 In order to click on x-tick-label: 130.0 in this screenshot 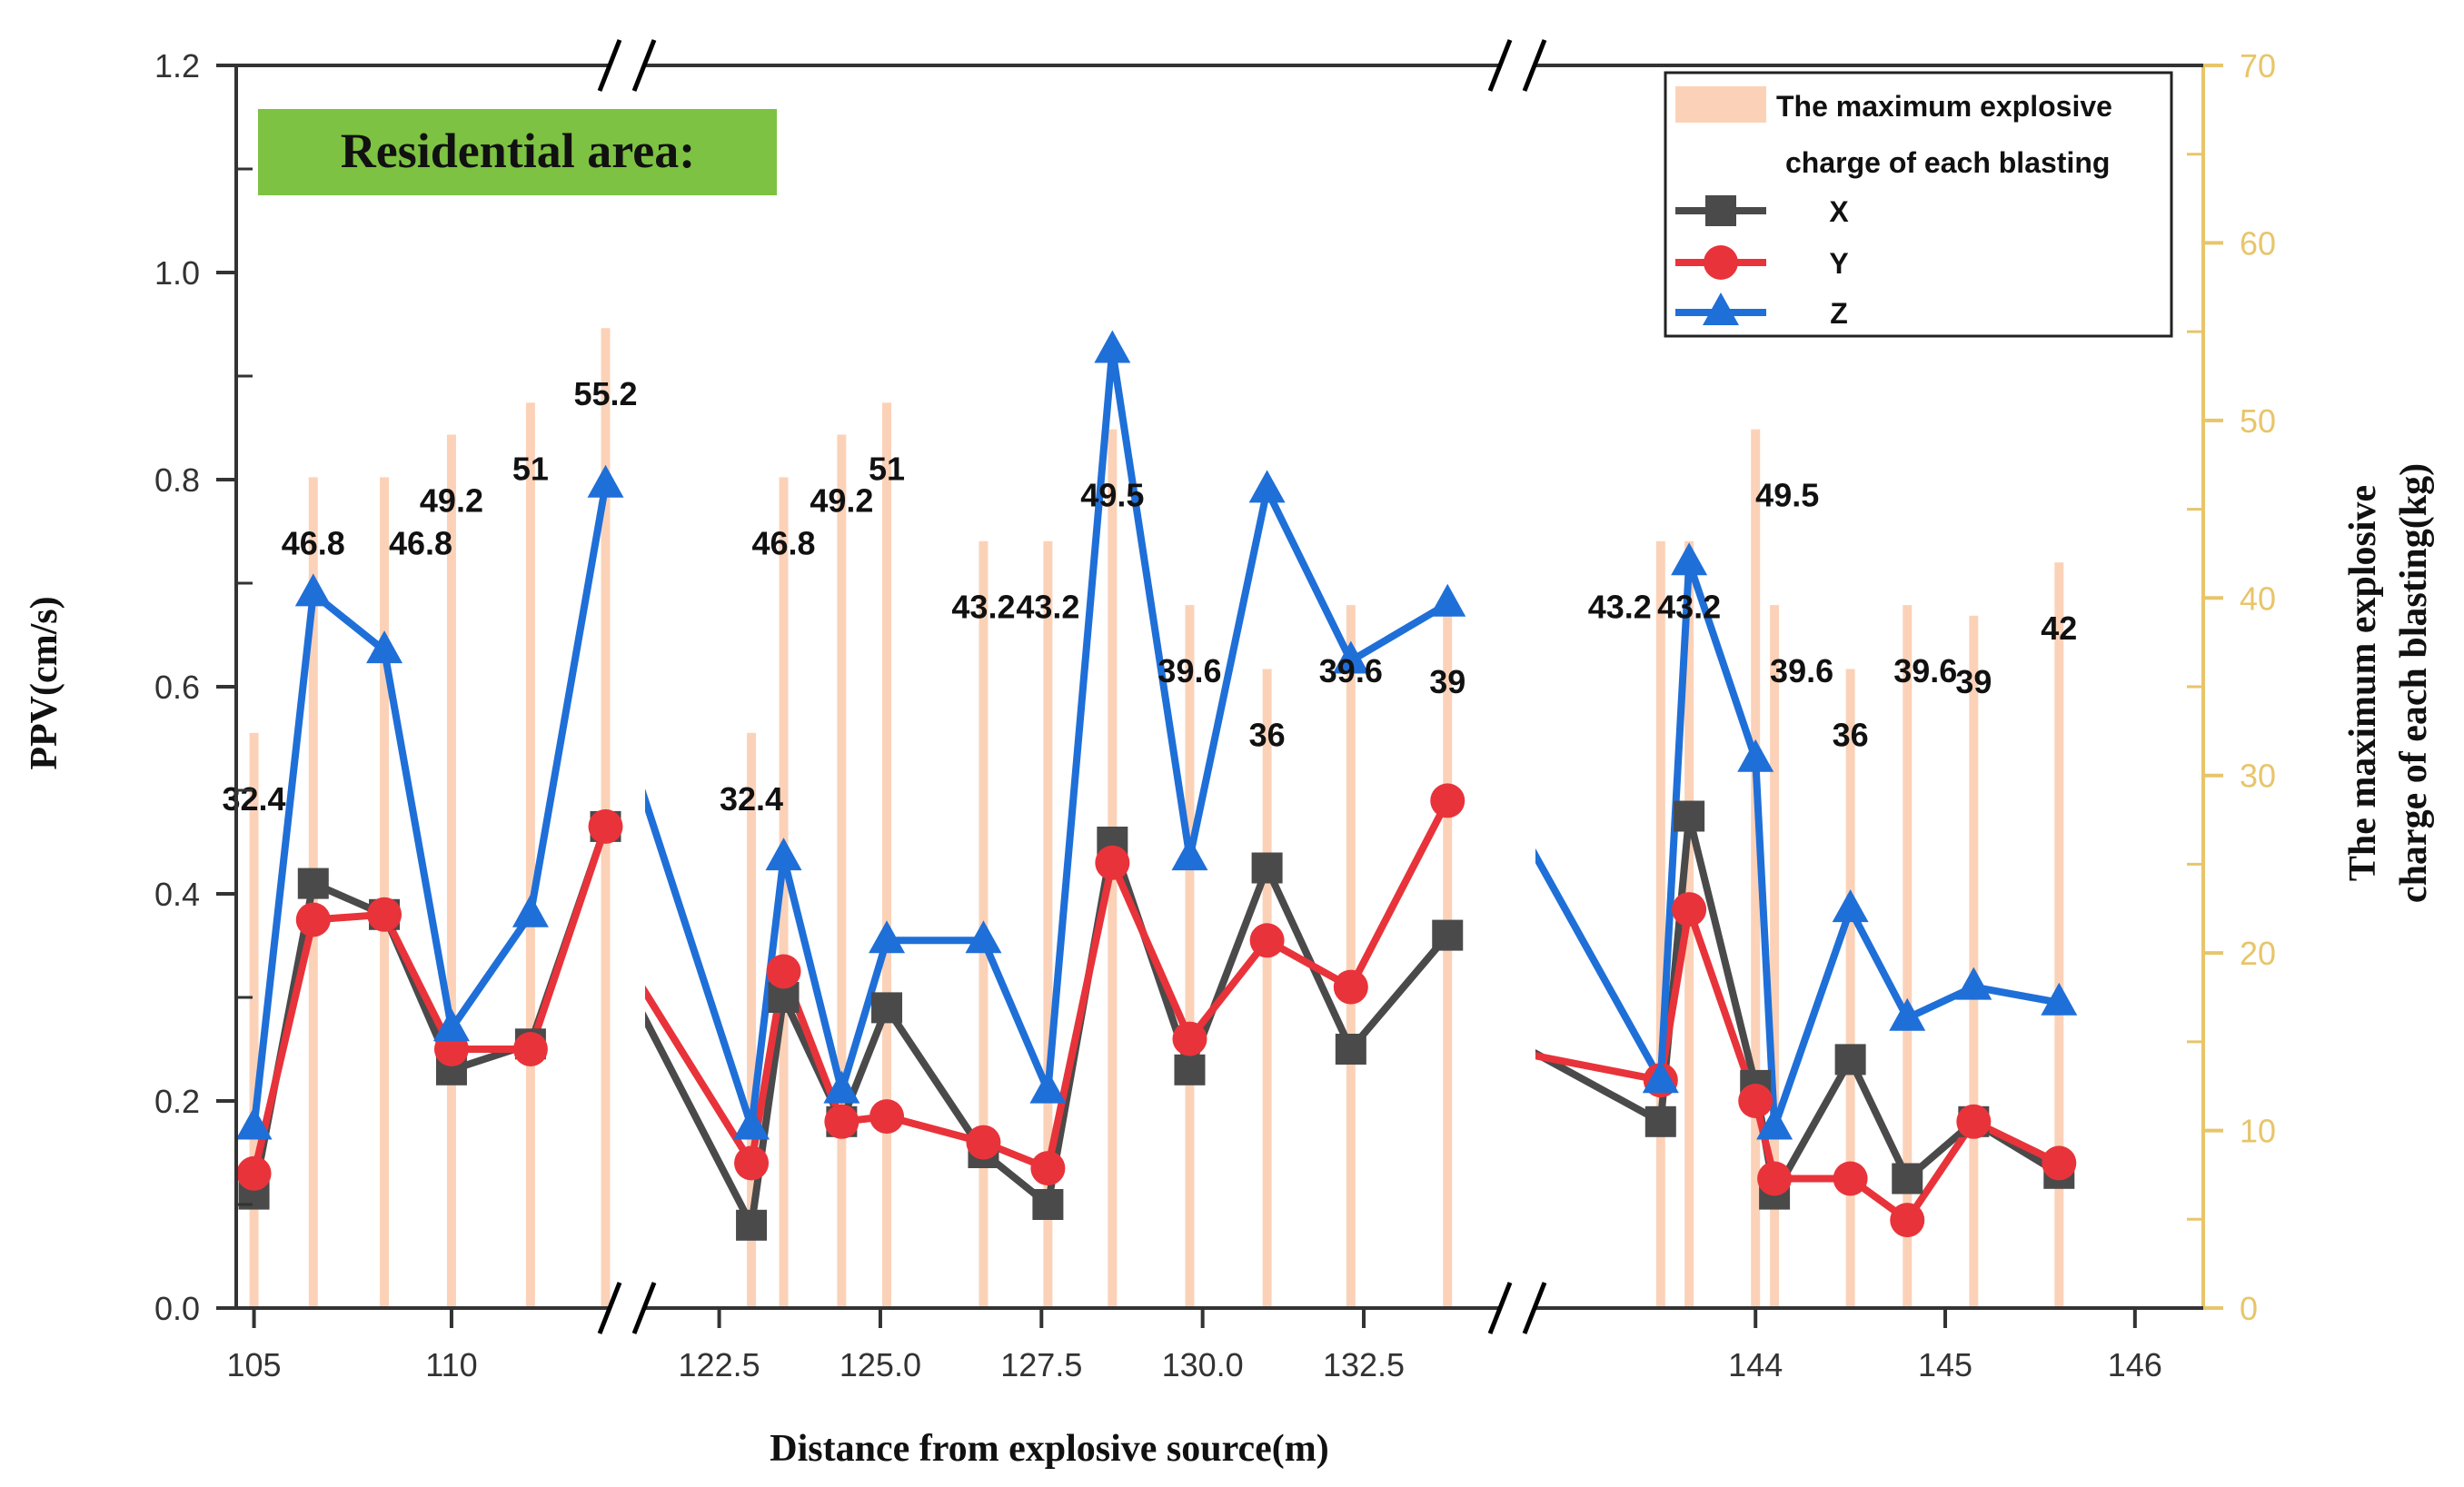, I will do `click(1203, 1364)`.